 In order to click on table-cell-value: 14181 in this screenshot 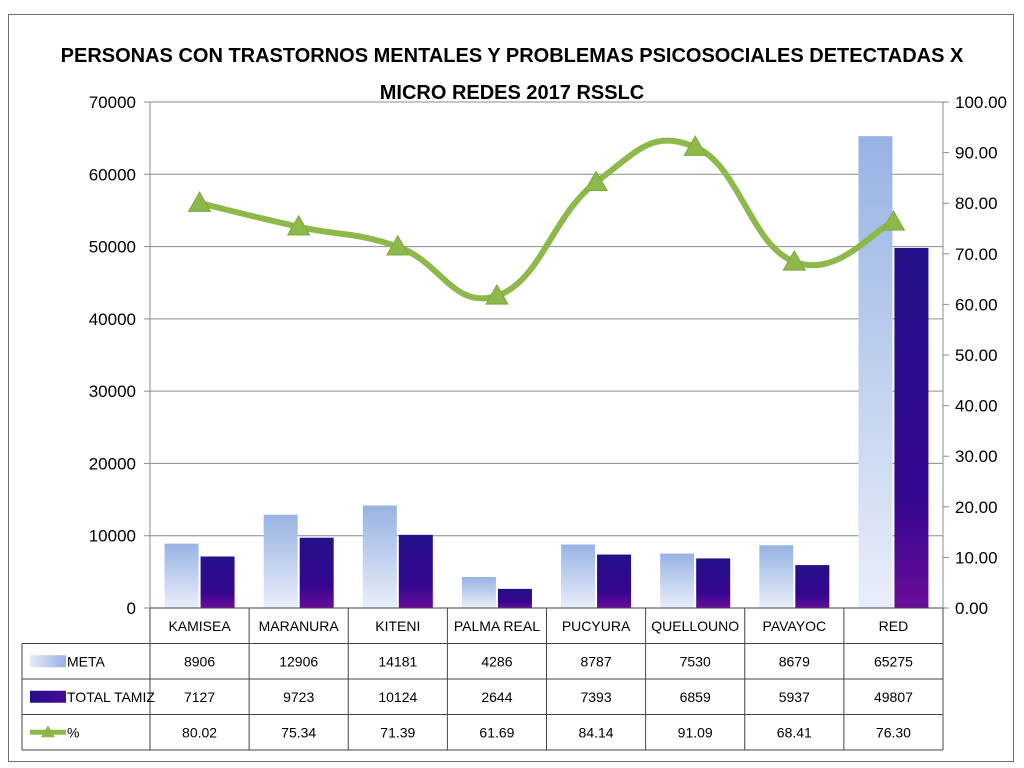, I will do `click(397, 661)`.